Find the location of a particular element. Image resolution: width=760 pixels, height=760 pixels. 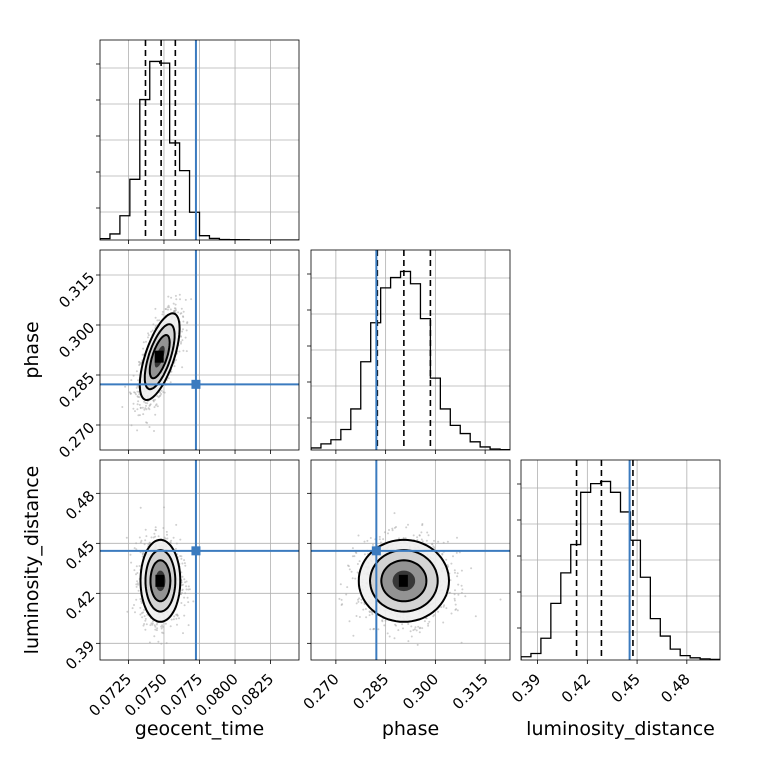

contour-phase-luminosity_distance is located at coordinates (404, 581).